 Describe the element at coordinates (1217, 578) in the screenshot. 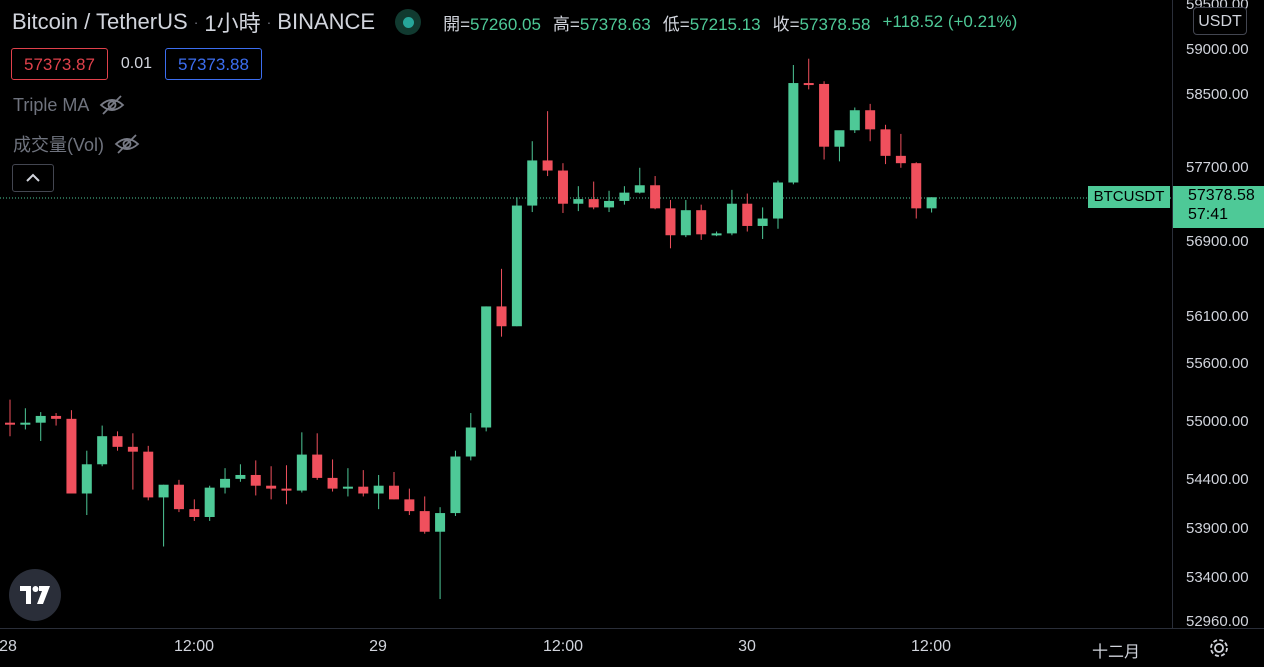

I see `price-axis-label: 53400.00` at that location.